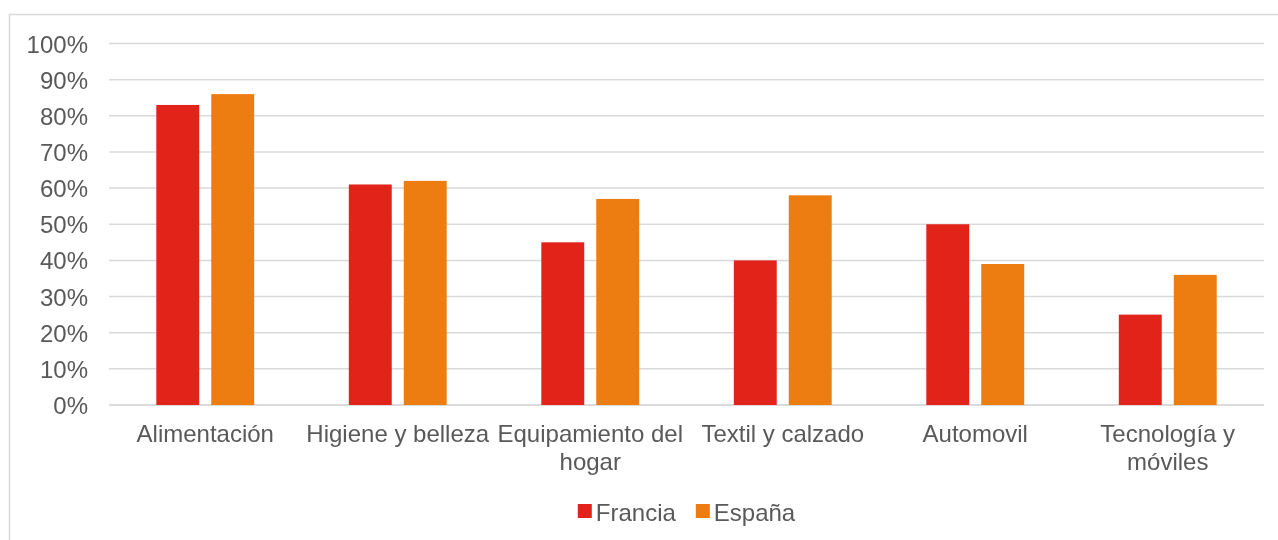  Describe the element at coordinates (63, 188) in the screenshot. I see `y-tick-label: 60%` at that location.